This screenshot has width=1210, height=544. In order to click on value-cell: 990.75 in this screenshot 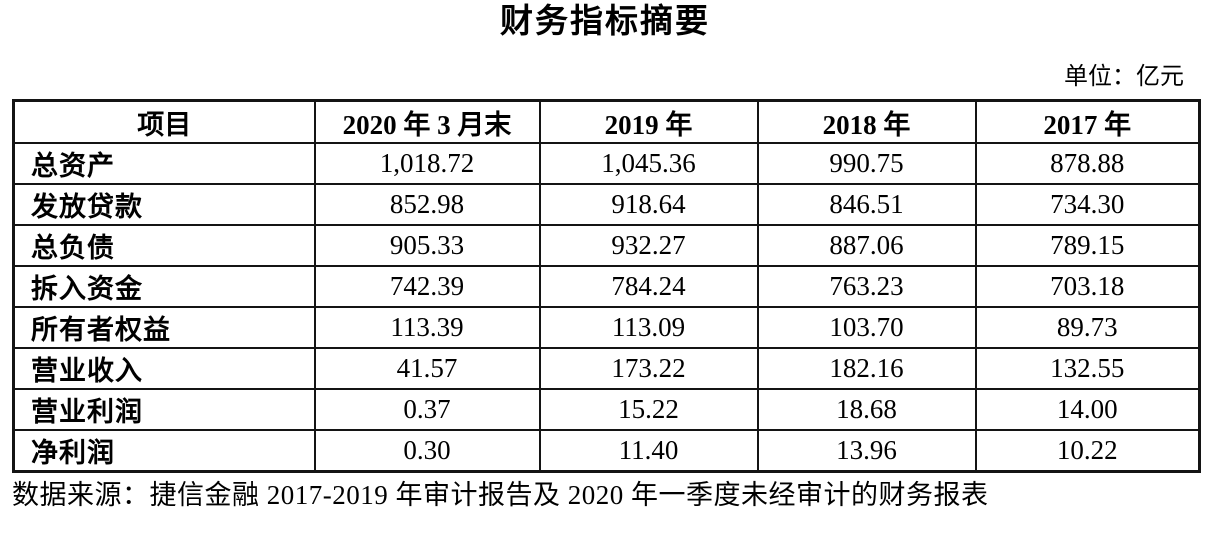, I will do `click(866, 163)`.